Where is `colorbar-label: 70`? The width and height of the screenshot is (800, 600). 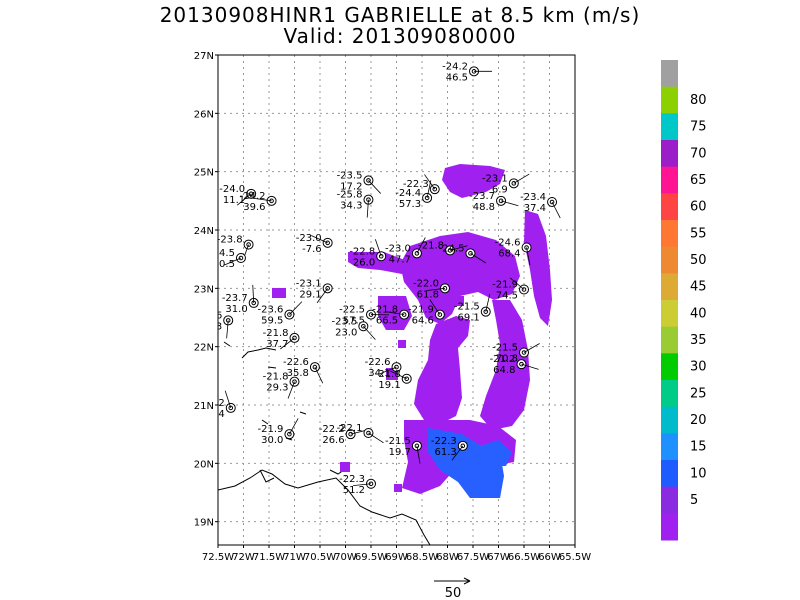 colorbar-label: 70 is located at coordinates (698, 153).